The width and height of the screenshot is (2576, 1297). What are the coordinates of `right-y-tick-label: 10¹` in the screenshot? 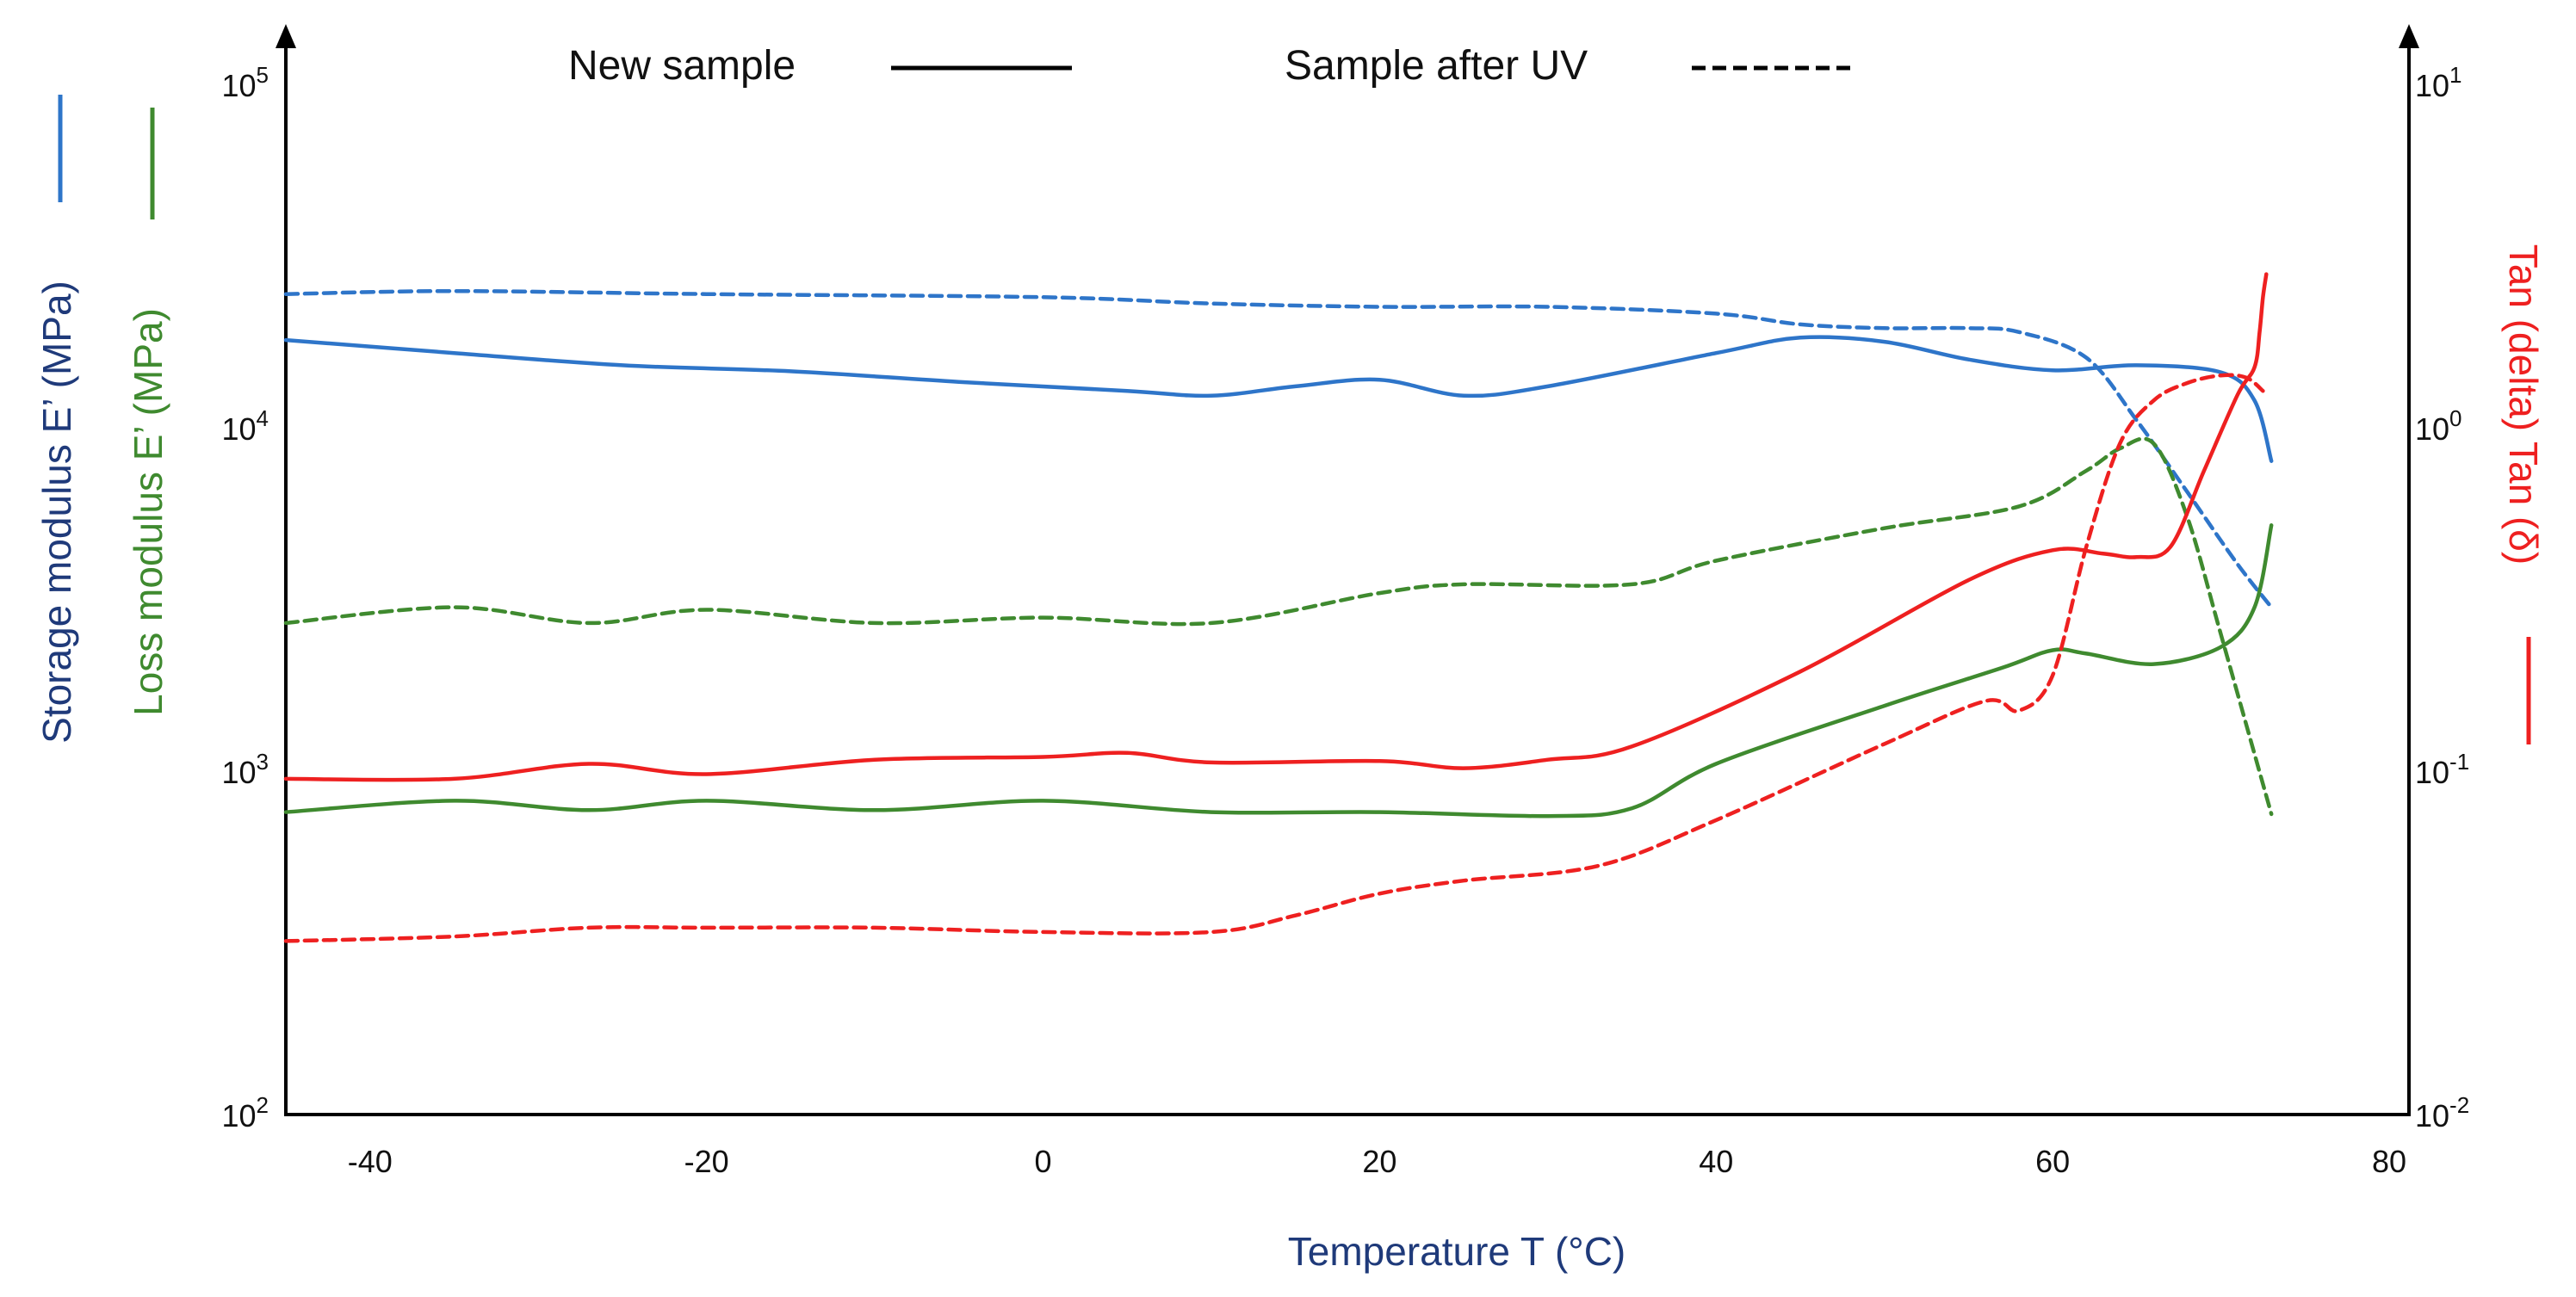 It's located at (2438, 82).